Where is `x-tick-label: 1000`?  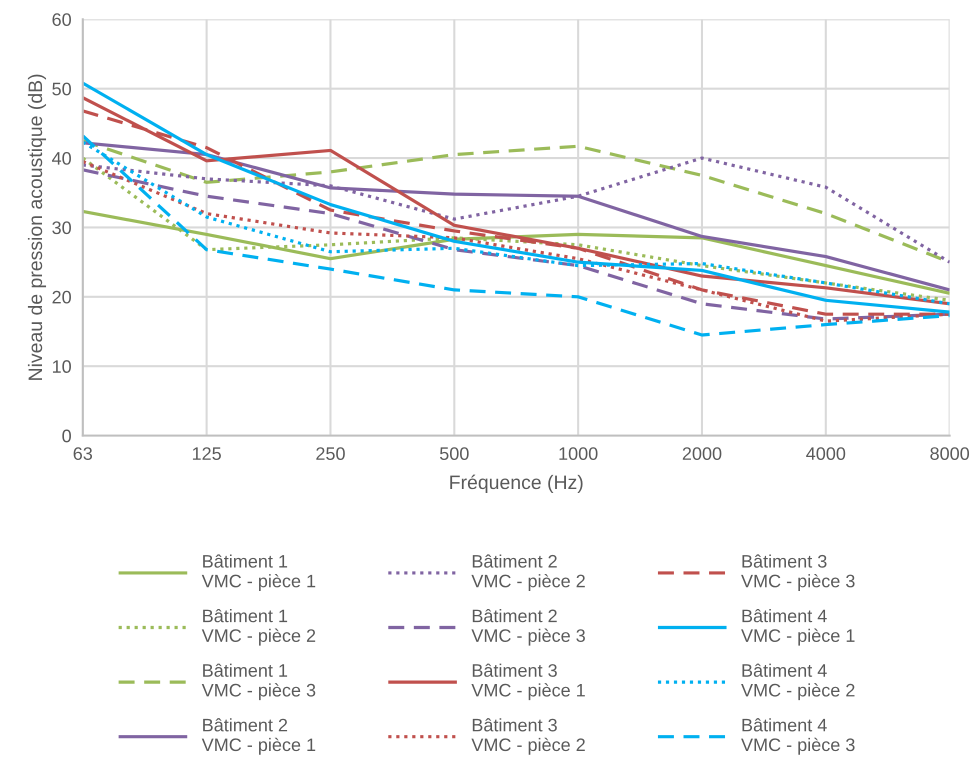
x-tick-label: 1000 is located at coordinates (578, 453).